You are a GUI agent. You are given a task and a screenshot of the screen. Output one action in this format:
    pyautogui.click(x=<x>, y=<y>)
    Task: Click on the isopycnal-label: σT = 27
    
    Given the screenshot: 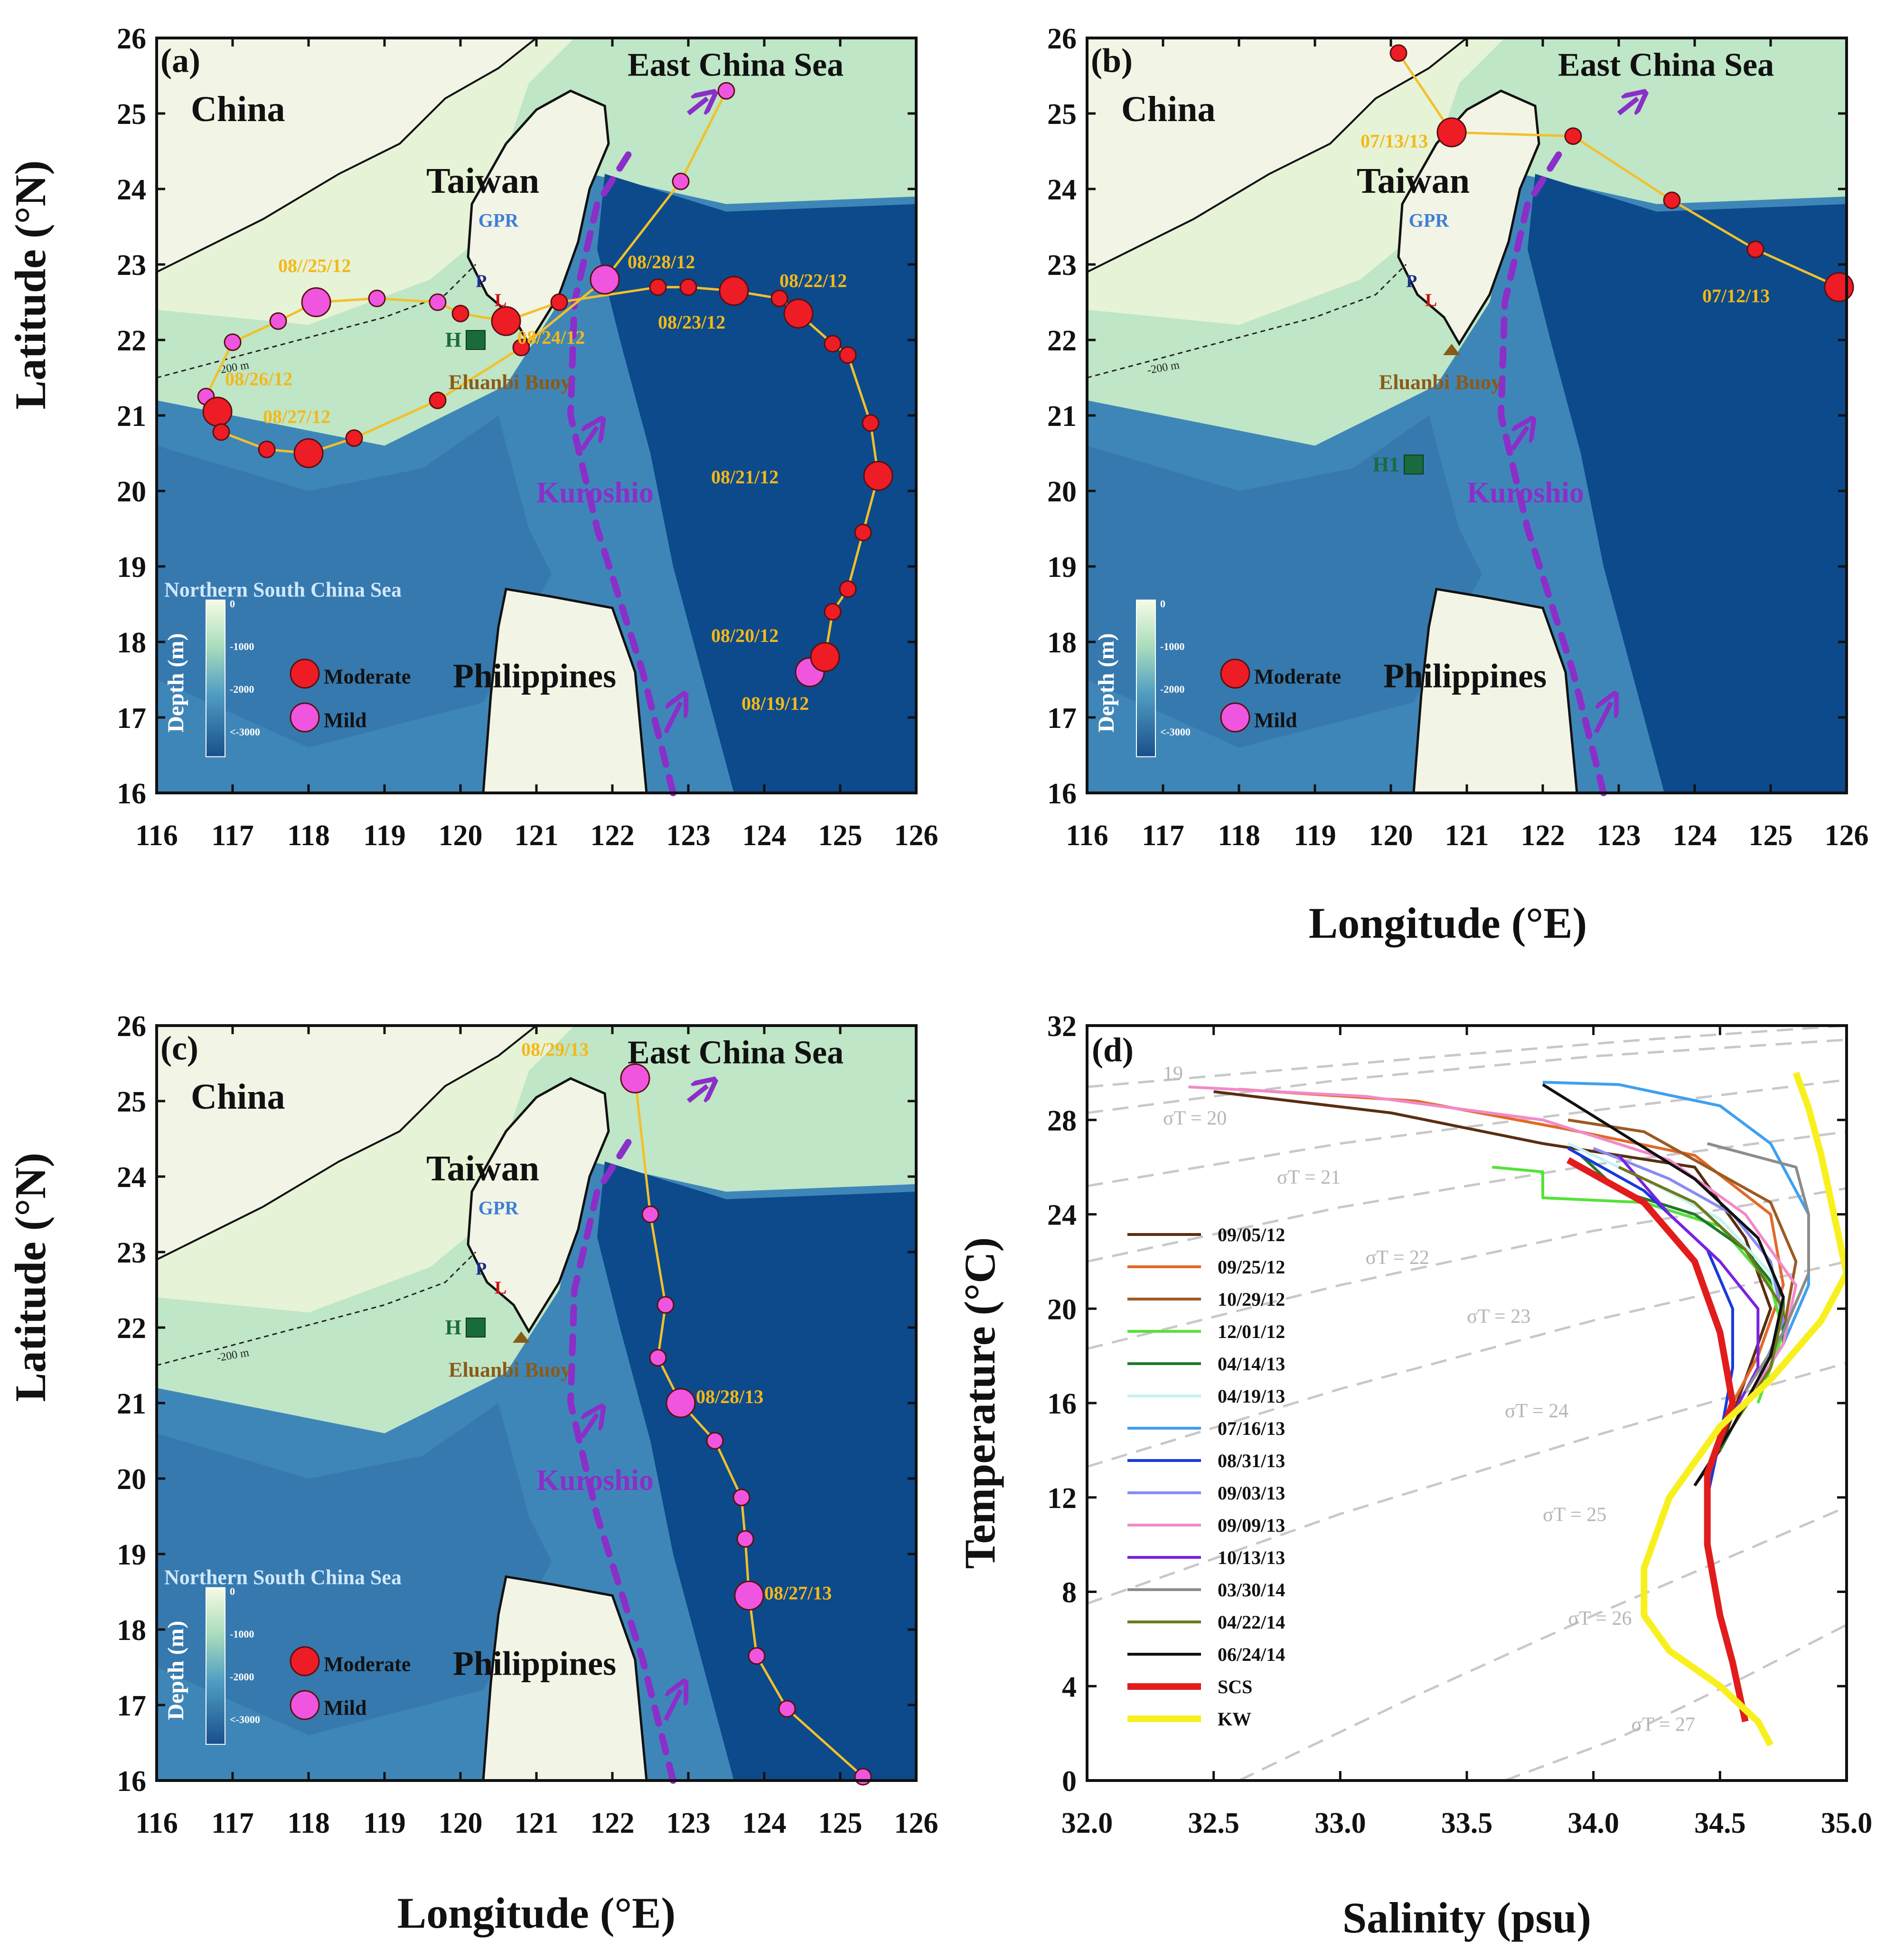 What is the action you would take?
    pyautogui.click(x=1664, y=1725)
    